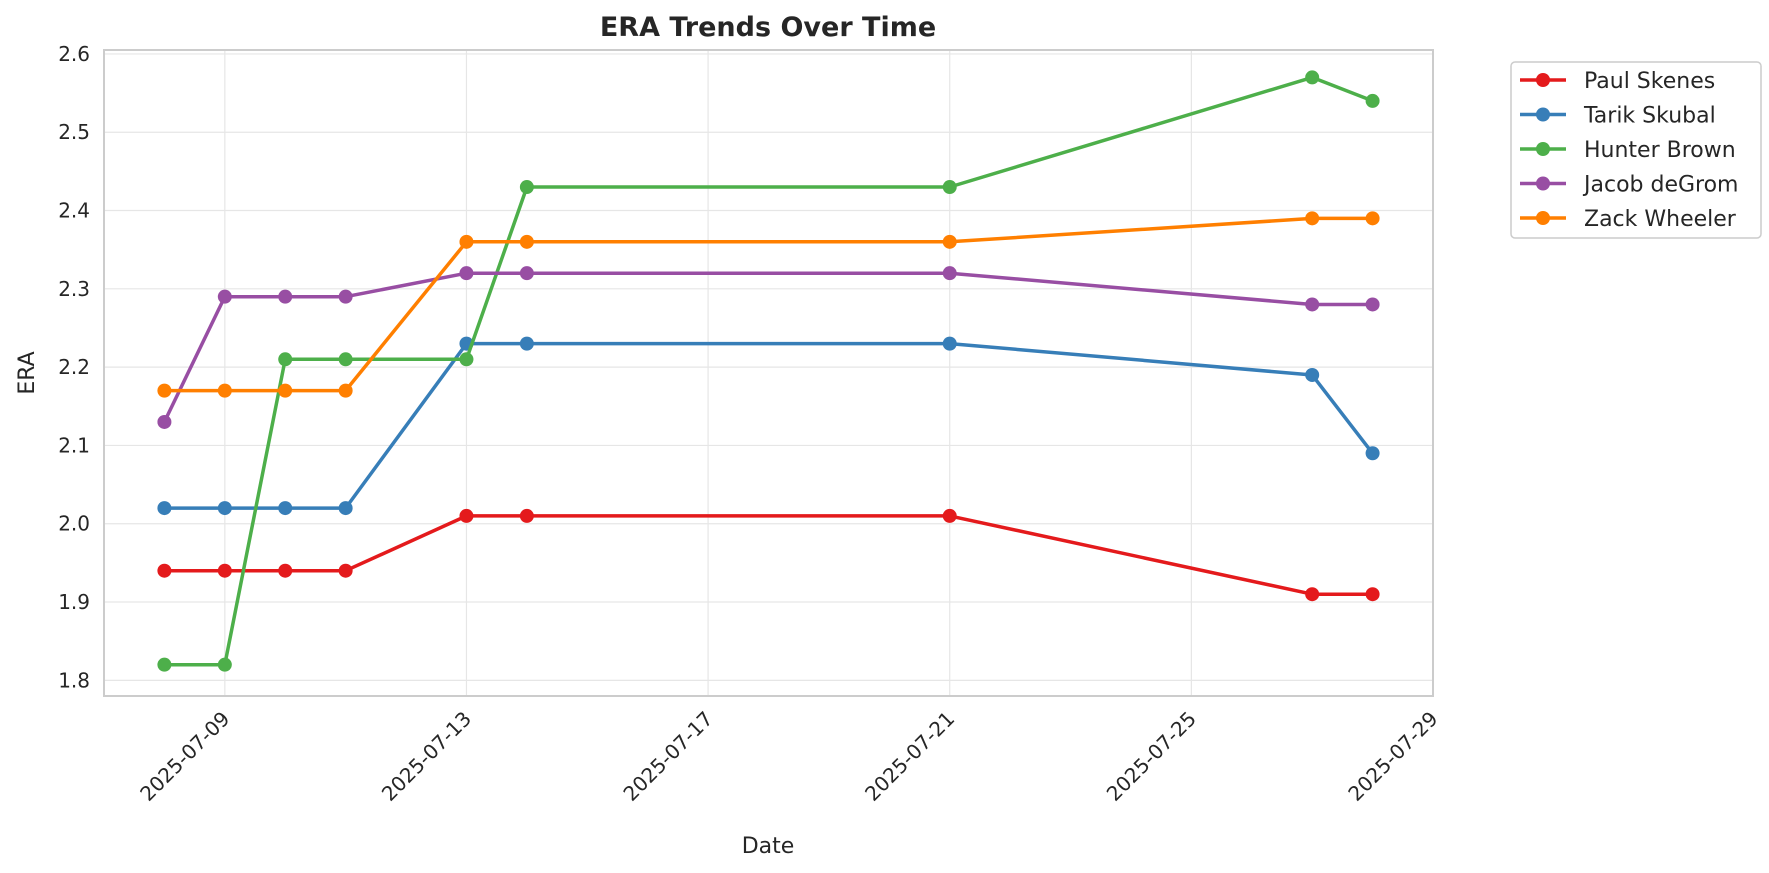 The image size is (1769, 873). Describe the element at coordinates (1660, 150) in the screenshot. I see `legend-label: Hunter Brown` at that location.